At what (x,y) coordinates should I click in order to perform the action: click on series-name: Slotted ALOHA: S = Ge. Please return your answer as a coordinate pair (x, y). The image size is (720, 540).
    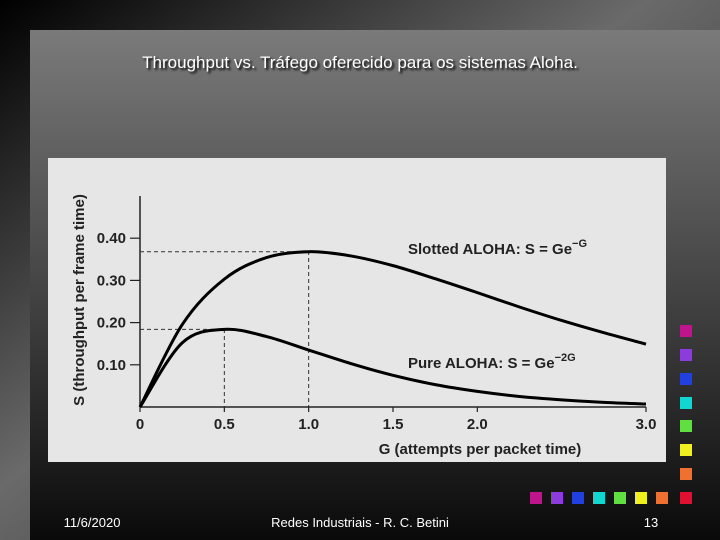
    Looking at the image, I should click on (490, 249).